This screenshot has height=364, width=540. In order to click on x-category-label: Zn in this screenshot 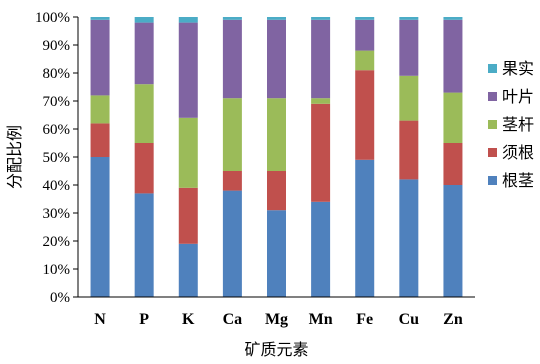, I will do `click(453, 319)`.